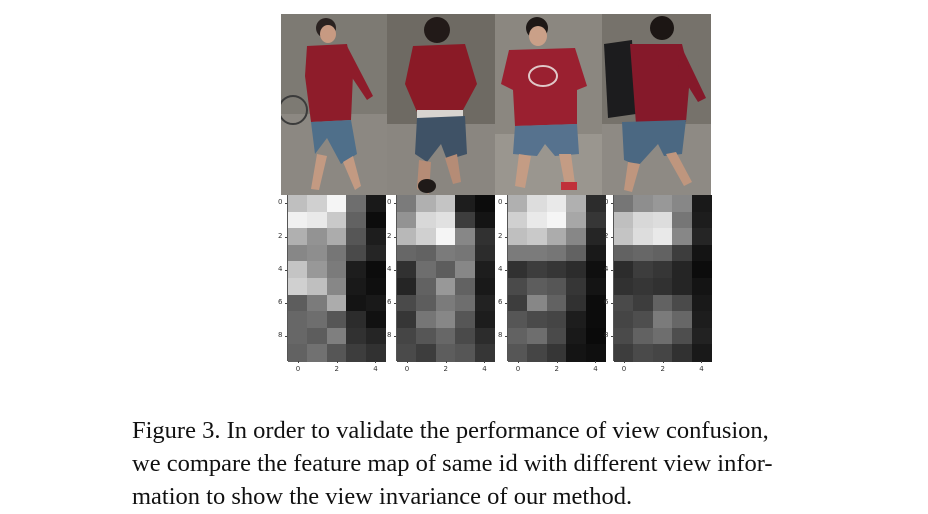  I want to click on x-tick-label: 4, so click(701, 369).